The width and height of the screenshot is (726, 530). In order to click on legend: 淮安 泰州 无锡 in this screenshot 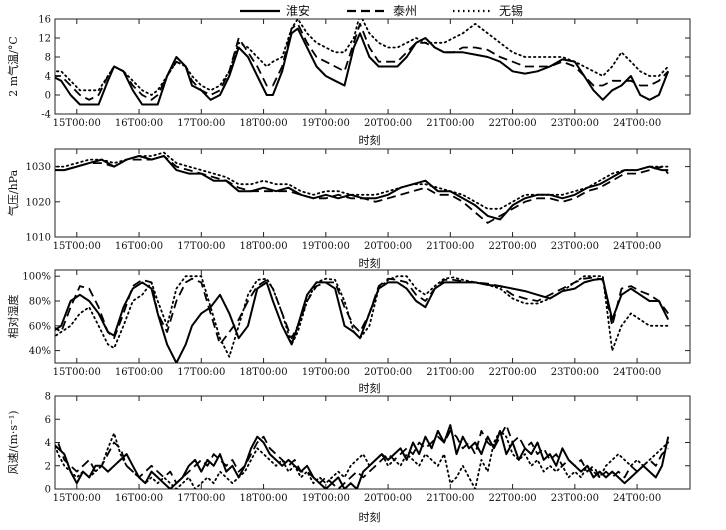, I will do `click(381, 10)`.